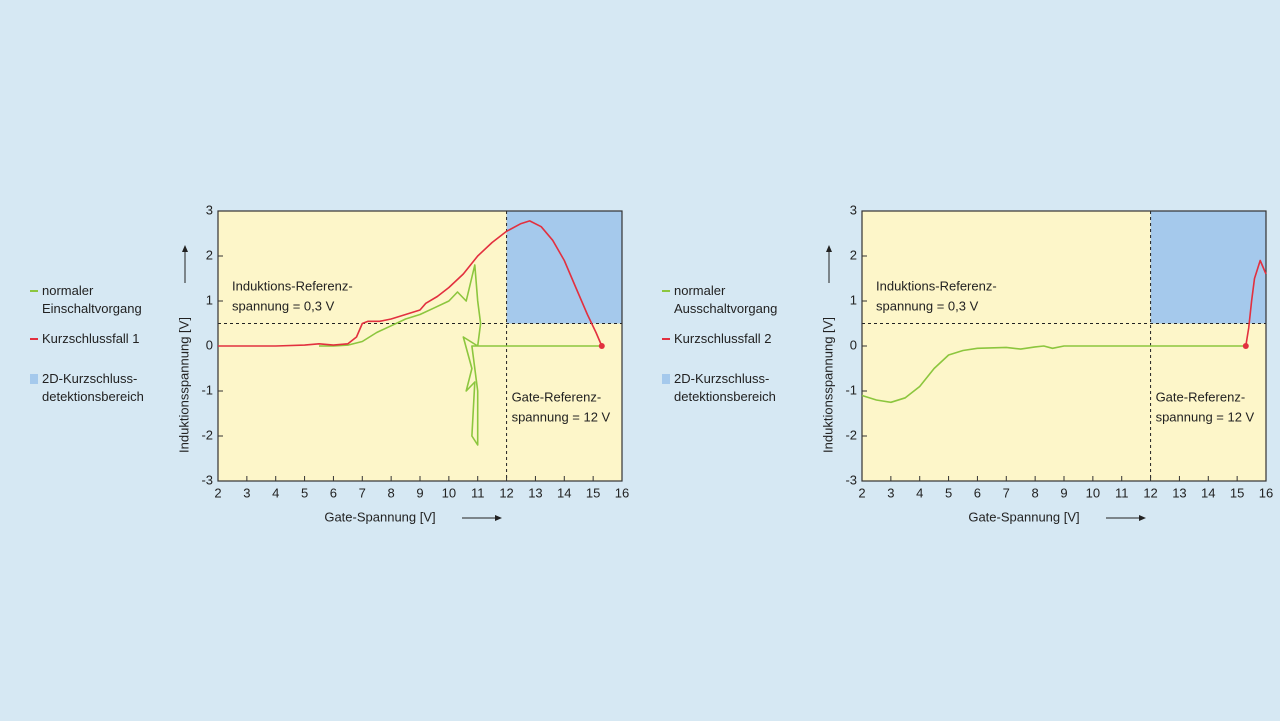 The width and height of the screenshot is (1280, 721). What do you see at coordinates (92, 299) in the screenshot?
I see `legend-label: normaler Einschaltvorgang` at bounding box center [92, 299].